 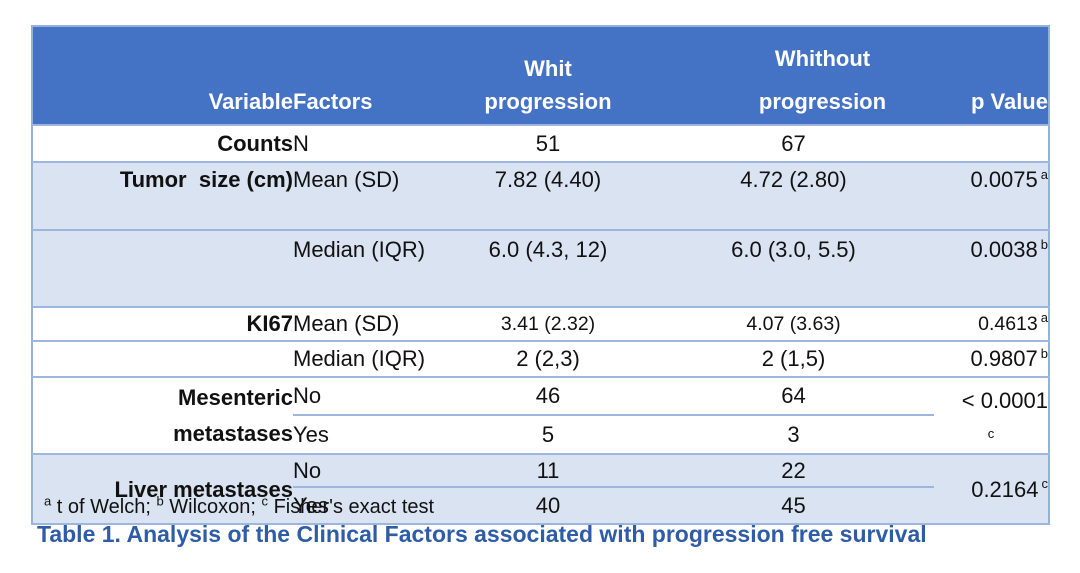 What do you see at coordinates (793, 144) in the screenshot?
I see `cell-without-value: 67` at bounding box center [793, 144].